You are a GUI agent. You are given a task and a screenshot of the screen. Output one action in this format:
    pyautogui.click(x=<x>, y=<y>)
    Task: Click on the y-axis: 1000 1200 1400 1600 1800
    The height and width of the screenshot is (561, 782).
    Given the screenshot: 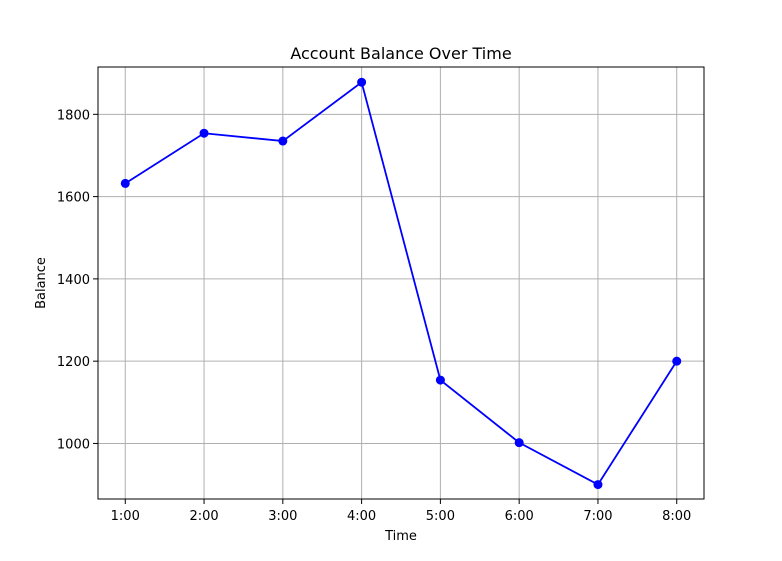 What is the action you would take?
    pyautogui.click(x=77, y=280)
    